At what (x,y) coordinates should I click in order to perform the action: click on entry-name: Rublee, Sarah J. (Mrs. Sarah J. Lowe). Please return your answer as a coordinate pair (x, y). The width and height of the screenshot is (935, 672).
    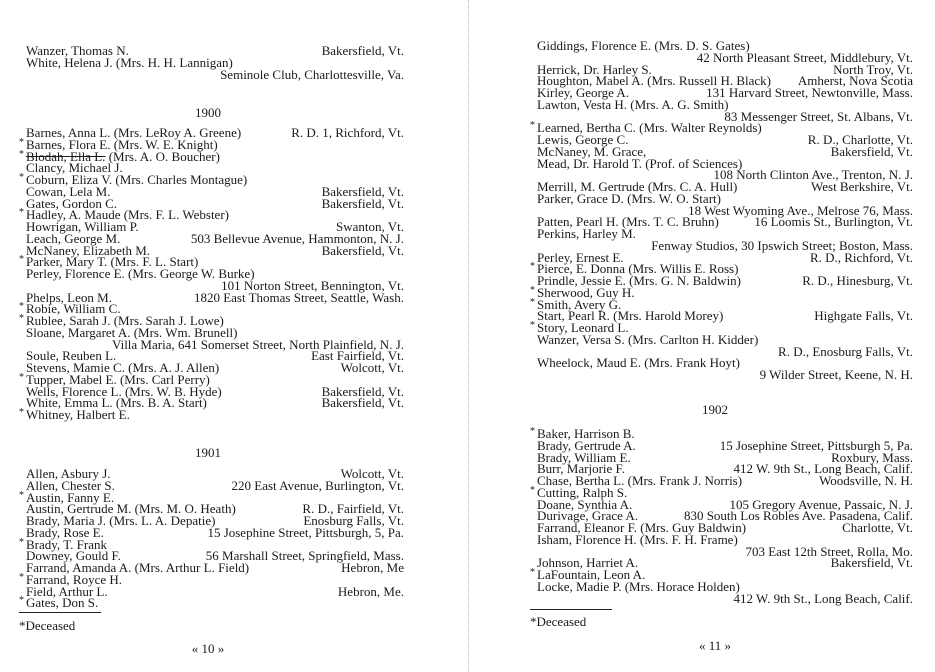
    Looking at the image, I should click on (125, 320).